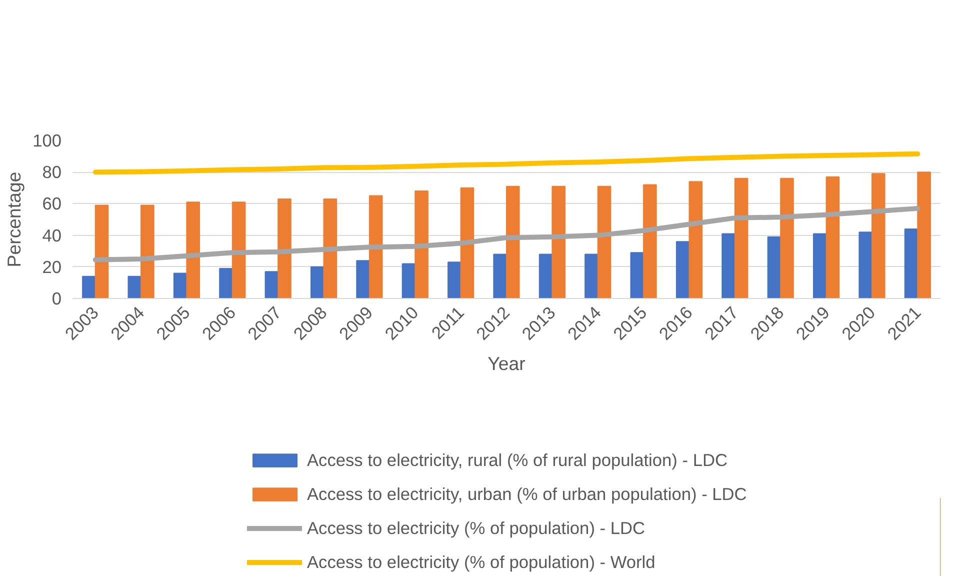  What do you see at coordinates (52, 204) in the screenshot?
I see `y-tick-label: 60` at bounding box center [52, 204].